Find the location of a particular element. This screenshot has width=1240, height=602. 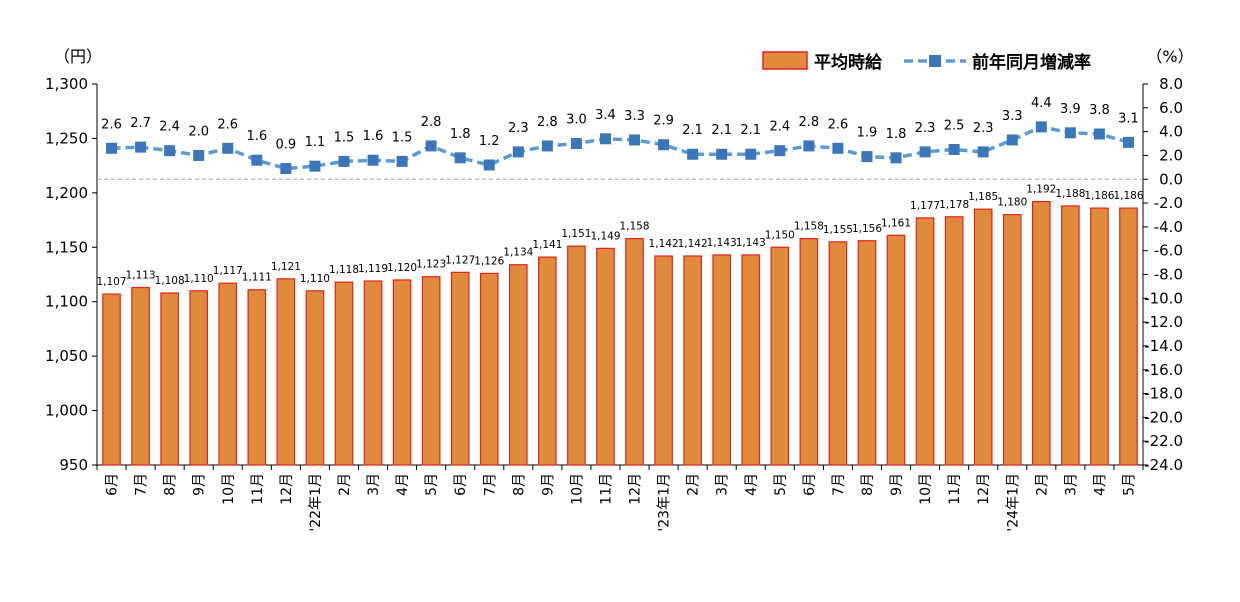

bar-value-label: 1,108 is located at coordinates (170, 281).